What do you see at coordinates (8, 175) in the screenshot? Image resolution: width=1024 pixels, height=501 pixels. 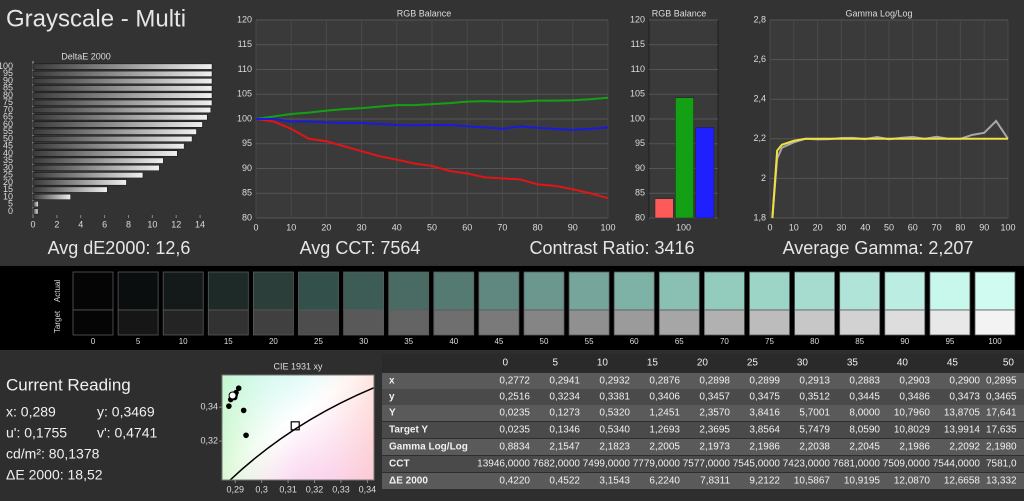 I see `y-tick-label: 25` at bounding box center [8, 175].